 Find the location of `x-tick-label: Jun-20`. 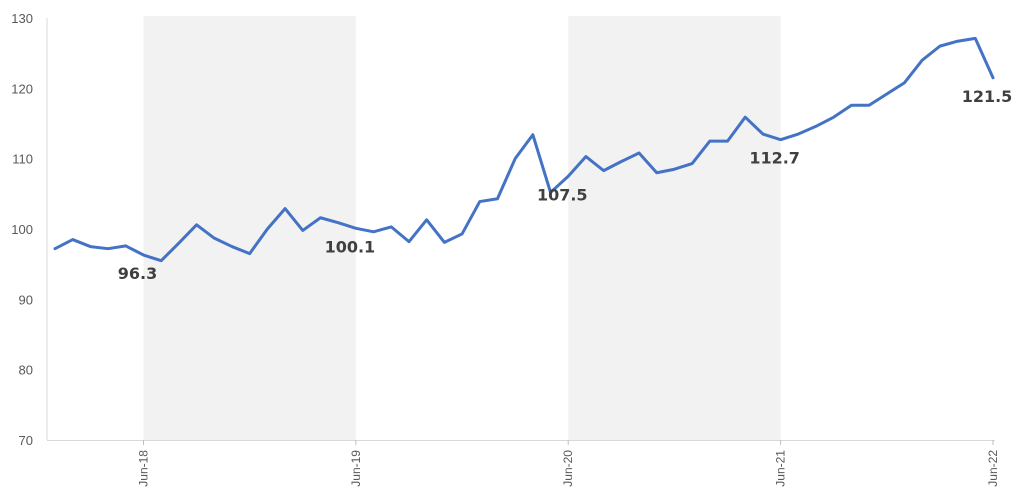

x-tick-label: Jun-20 is located at coordinates (568, 468).